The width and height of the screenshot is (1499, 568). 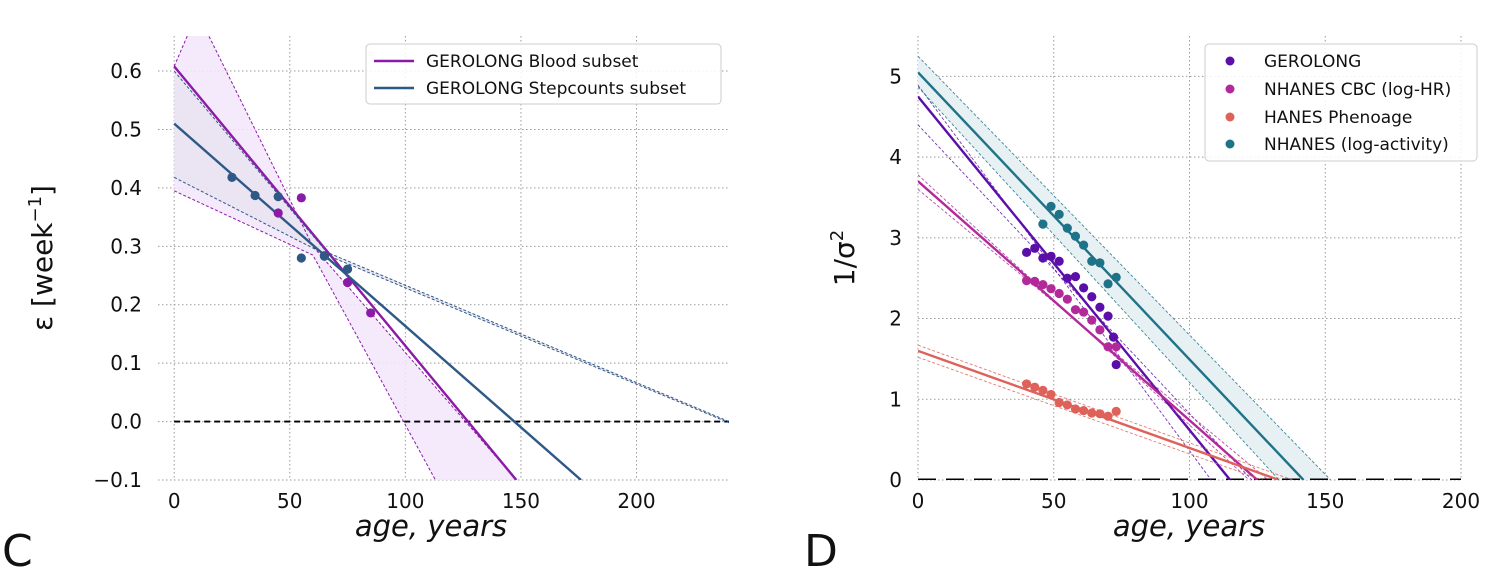 I want to click on panel-d-legend-label-nhanes-activity: NHANES (log-activity), so click(x=1356, y=145).